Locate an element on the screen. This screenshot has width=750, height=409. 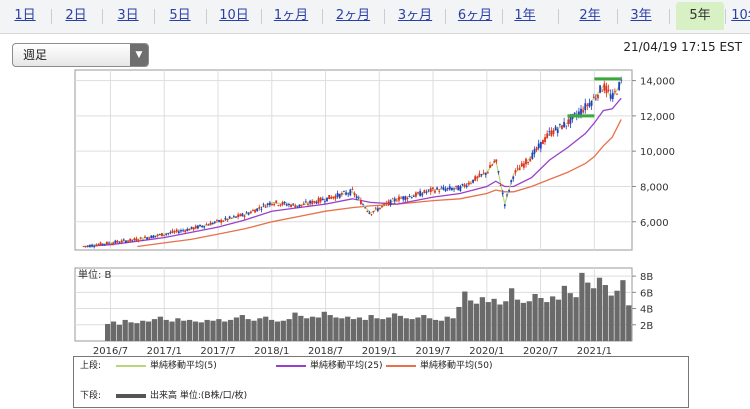
tab-5日: 5日 is located at coordinates (180, 15).